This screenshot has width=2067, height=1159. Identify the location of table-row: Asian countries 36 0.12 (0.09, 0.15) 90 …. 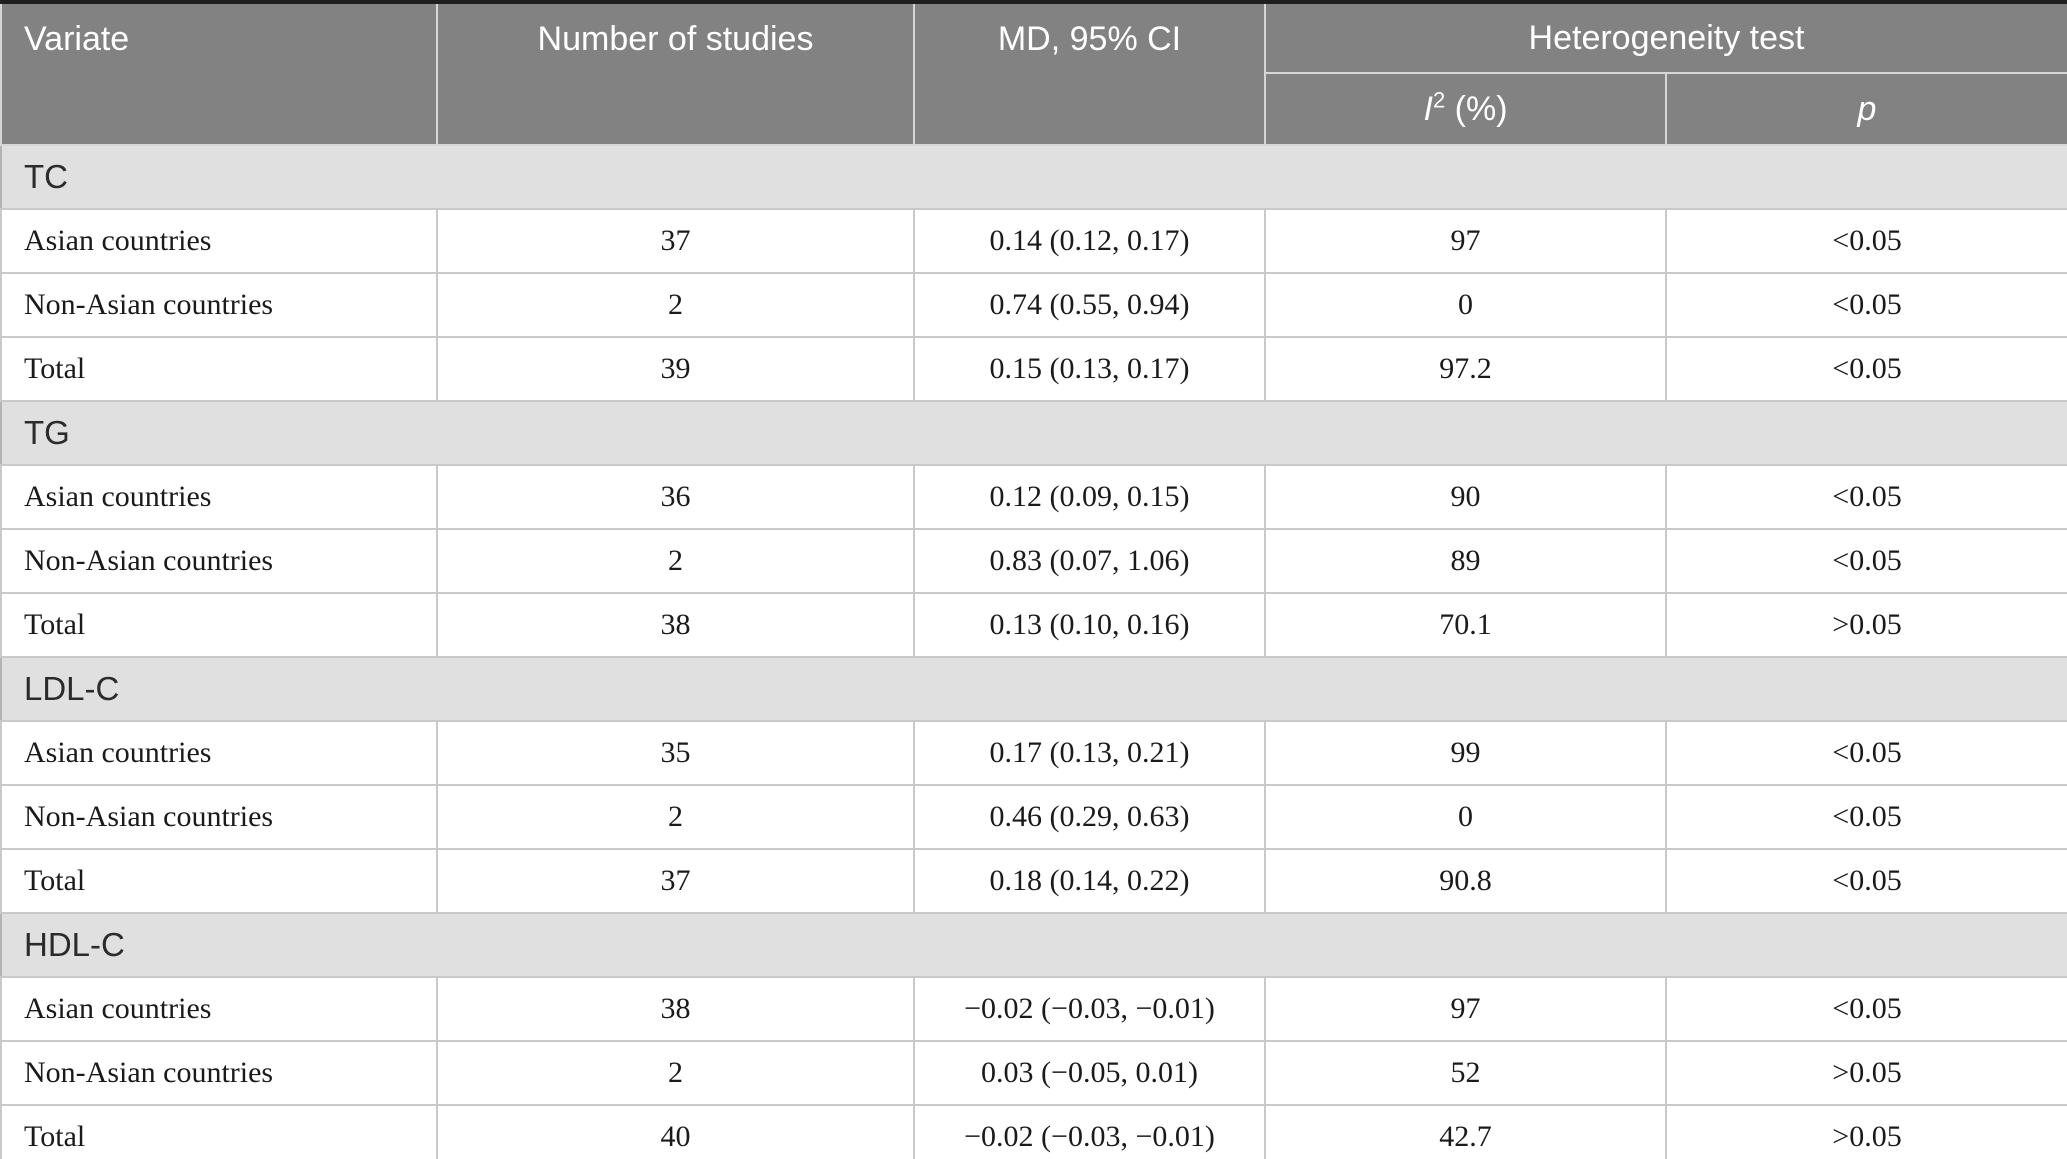
(1033, 497).